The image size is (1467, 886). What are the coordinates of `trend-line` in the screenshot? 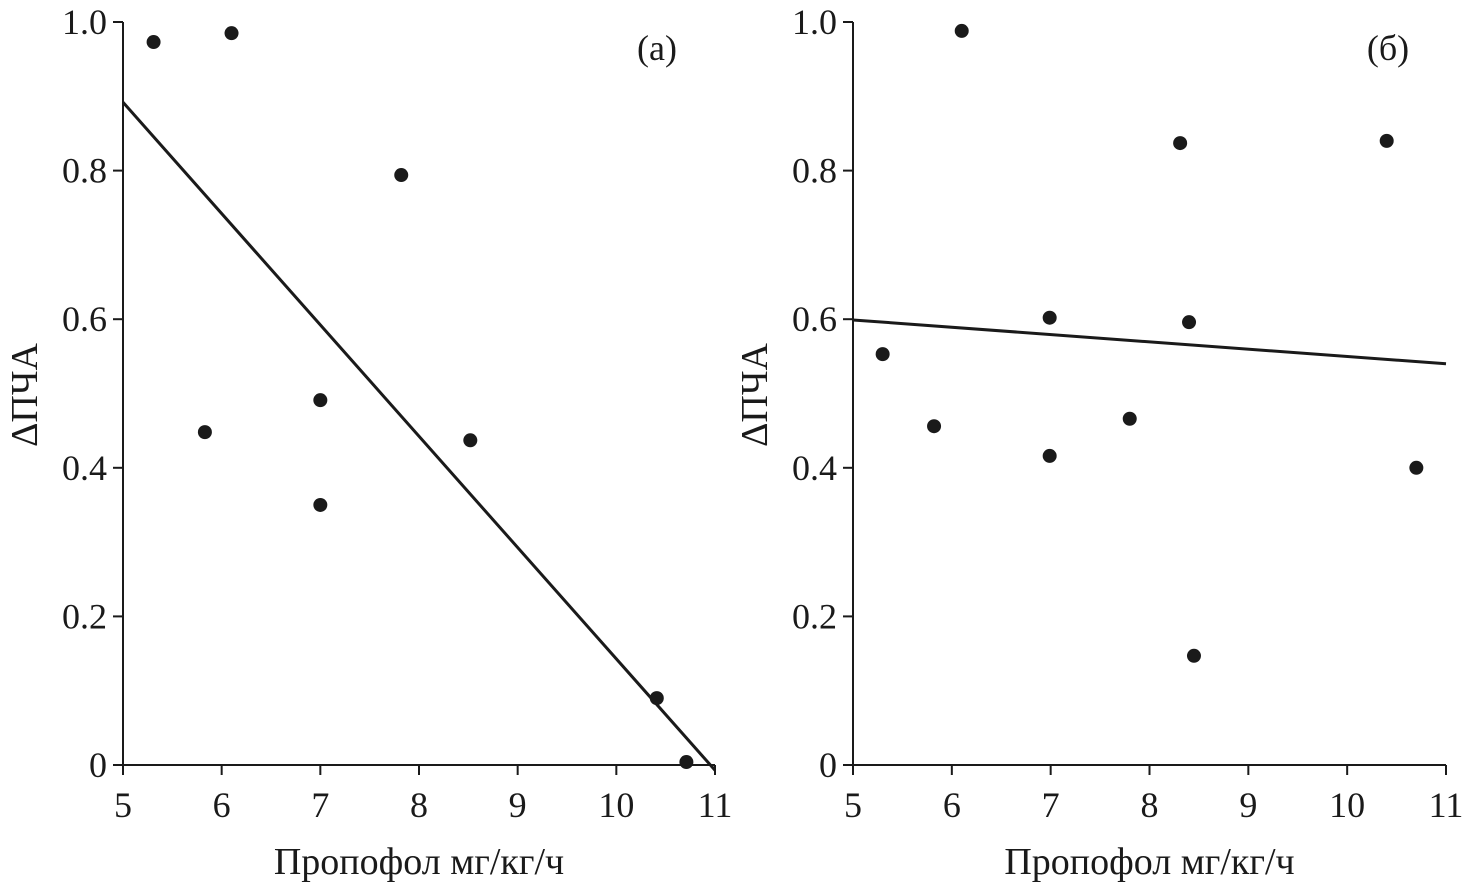 It's located at (1149, 342).